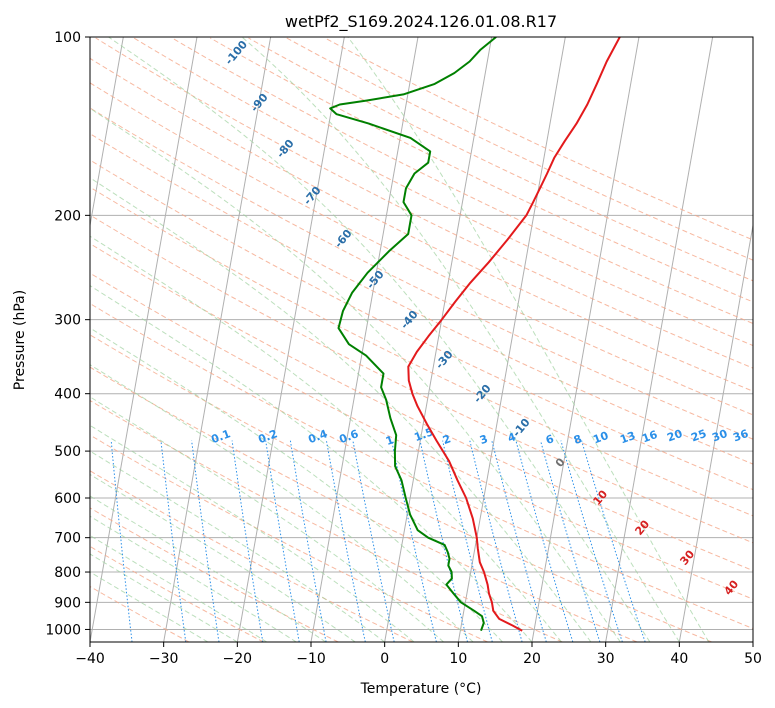  Describe the element at coordinates (311, 659) in the screenshot. I see `x-tick-label: −10` at that location.